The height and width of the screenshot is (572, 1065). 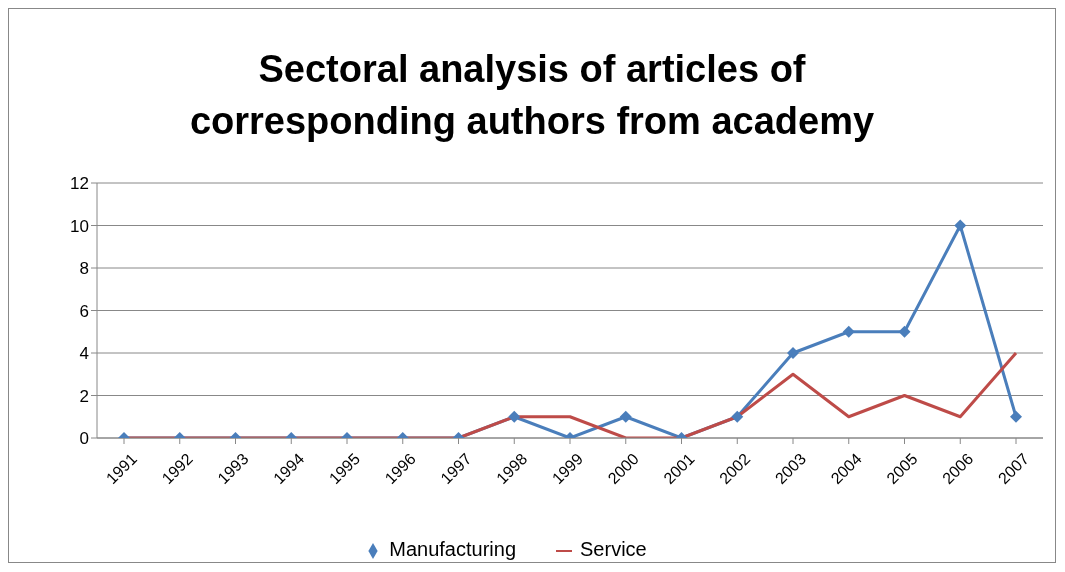 I want to click on y-tick-label: 10, so click(x=79, y=226).